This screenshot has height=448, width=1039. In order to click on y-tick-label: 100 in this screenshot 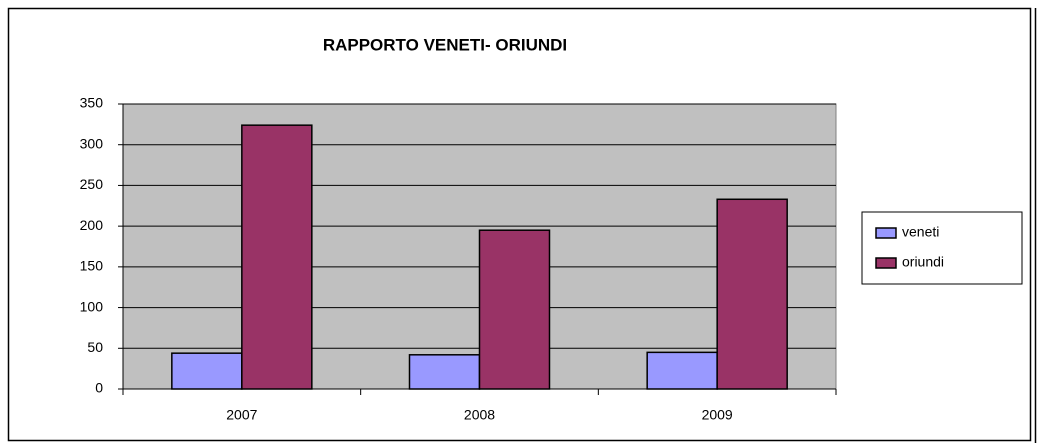, I will do `click(92, 306)`.